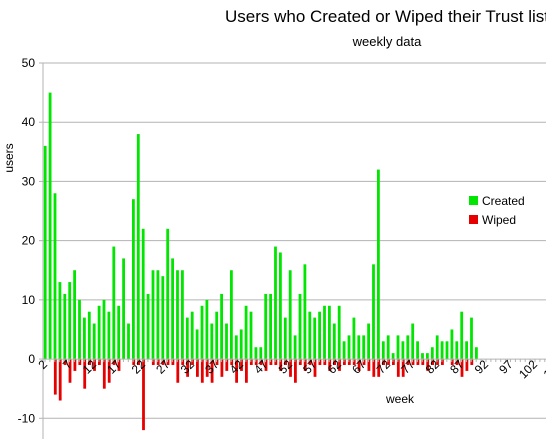 The height and width of the screenshot is (439, 546). What do you see at coordinates (31, 359) in the screenshot?
I see `y-tick-label: 0` at bounding box center [31, 359].